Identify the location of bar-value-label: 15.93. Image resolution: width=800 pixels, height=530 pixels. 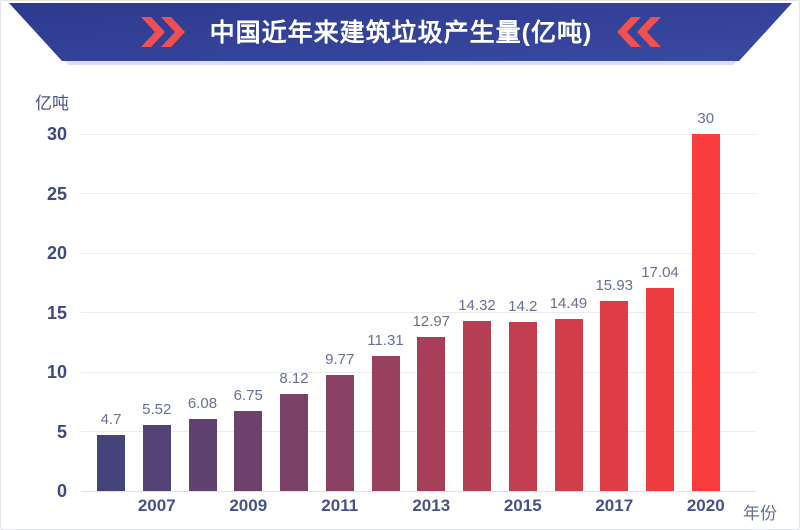
(614, 286).